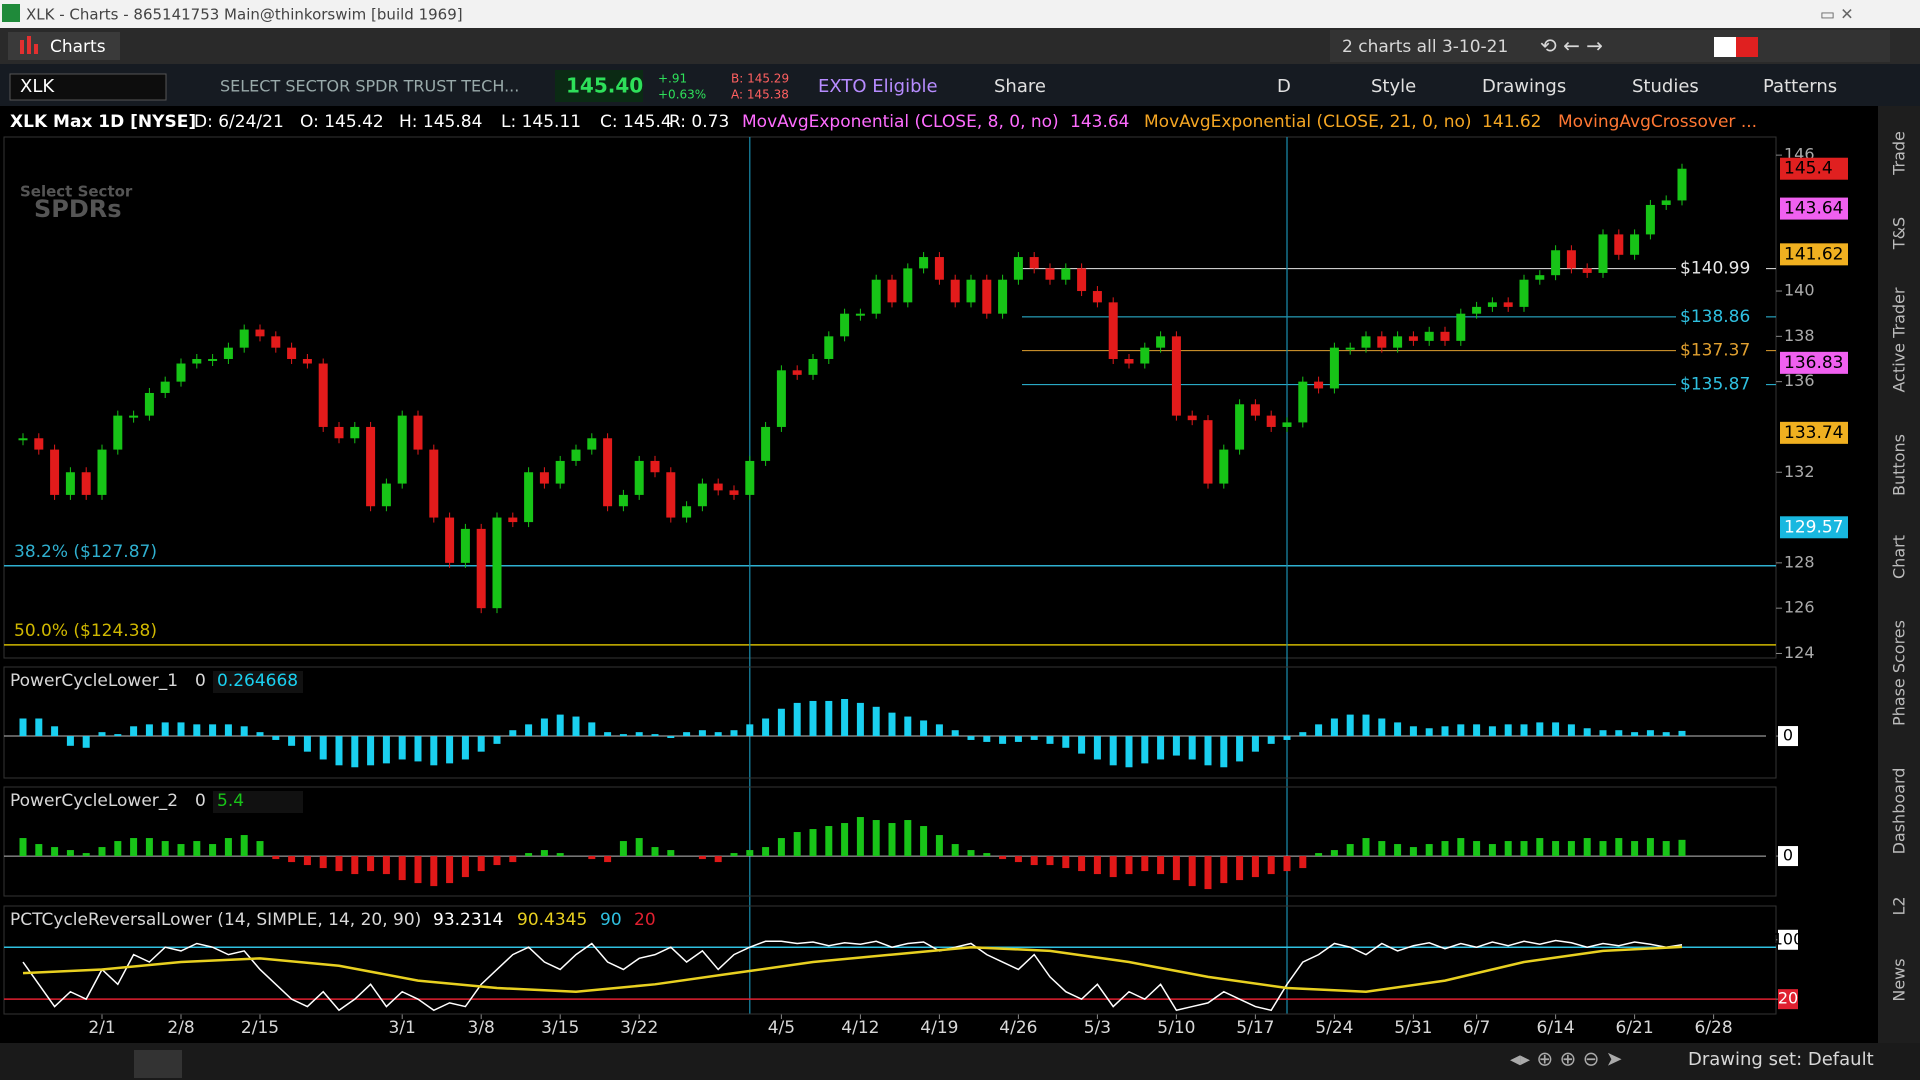 The image size is (1920, 1080). What do you see at coordinates (1899, 339) in the screenshot?
I see `sidebar-tab: Active Trader` at bounding box center [1899, 339].